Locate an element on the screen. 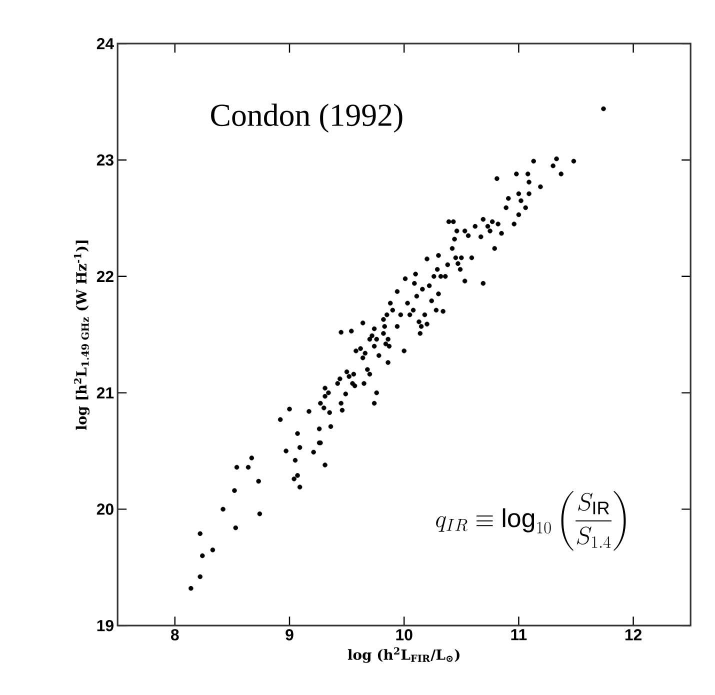 This screenshot has height=695, width=715. x-axis-title: log (h$^{2}$L$_{FIR}$/L$_{⊙}$) is located at coordinates (404, 655).